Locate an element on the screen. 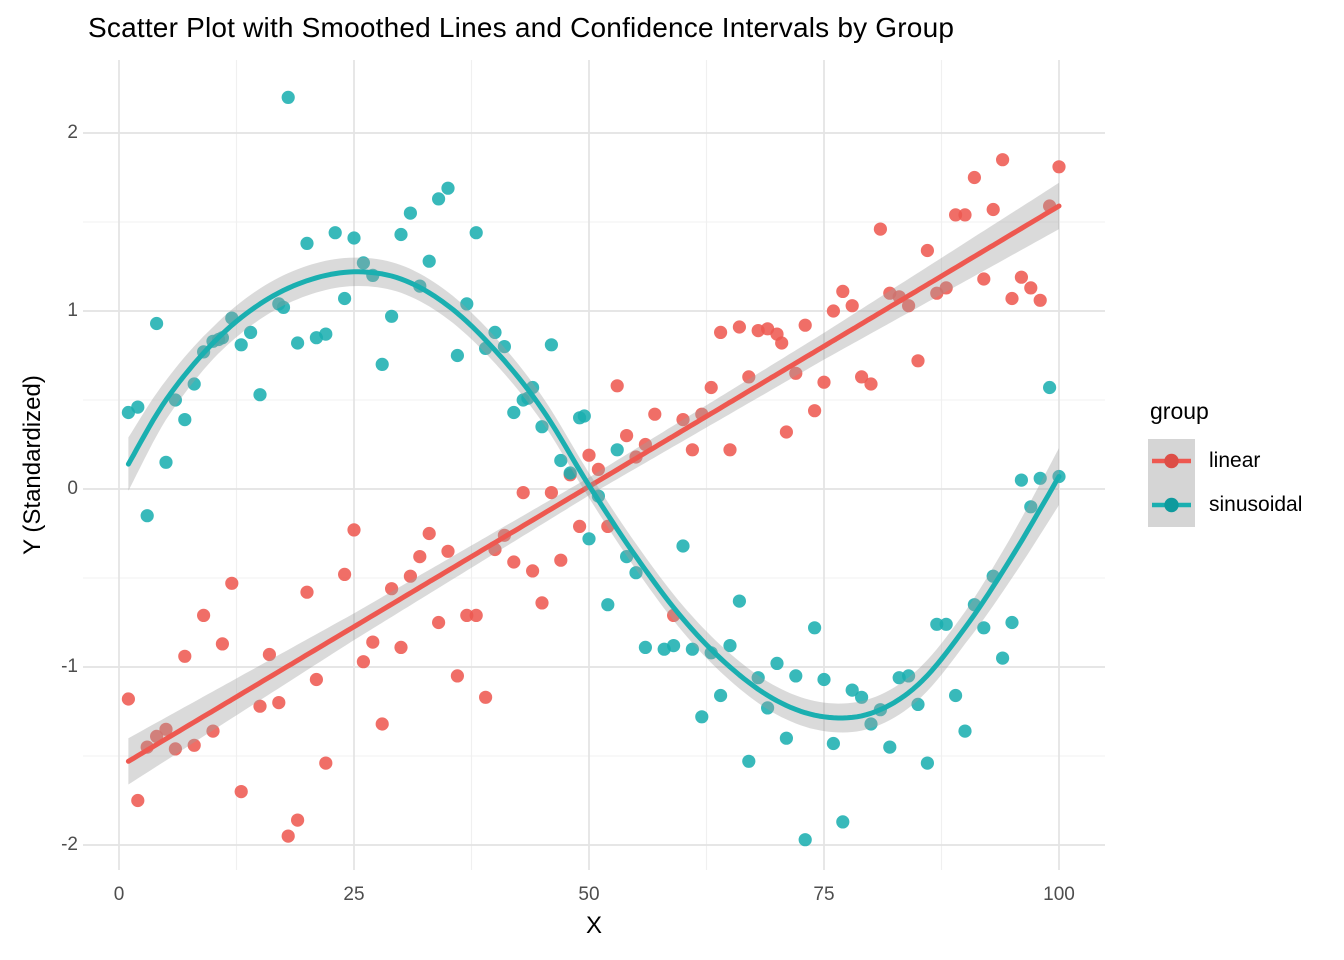 The height and width of the screenshot is (960, 1344). legend-key-linear is located at coordinates (1171, 461).